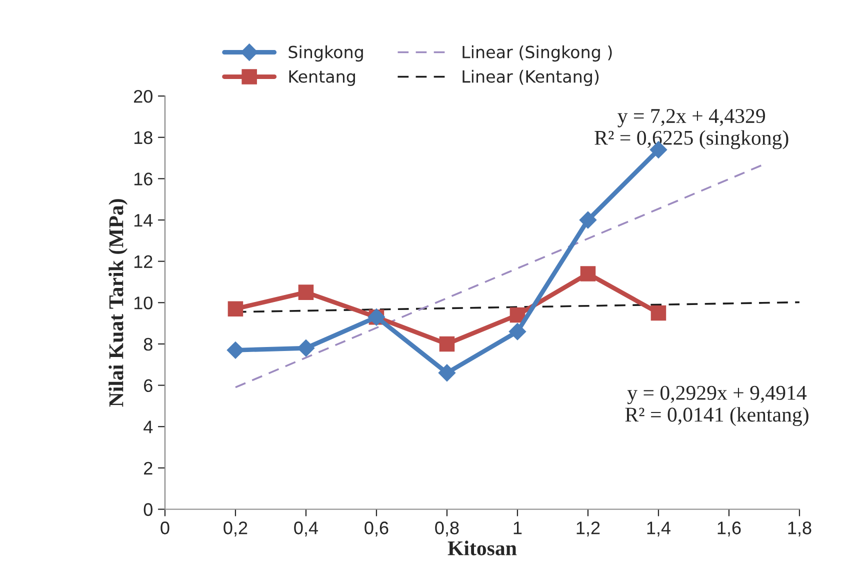 Image resolution: width=846 pixels, height=582 pixels. I want to click on annotation: y = 7,2x + 4,4329 R² = 0,6225 (singkong), so click(691, 129).